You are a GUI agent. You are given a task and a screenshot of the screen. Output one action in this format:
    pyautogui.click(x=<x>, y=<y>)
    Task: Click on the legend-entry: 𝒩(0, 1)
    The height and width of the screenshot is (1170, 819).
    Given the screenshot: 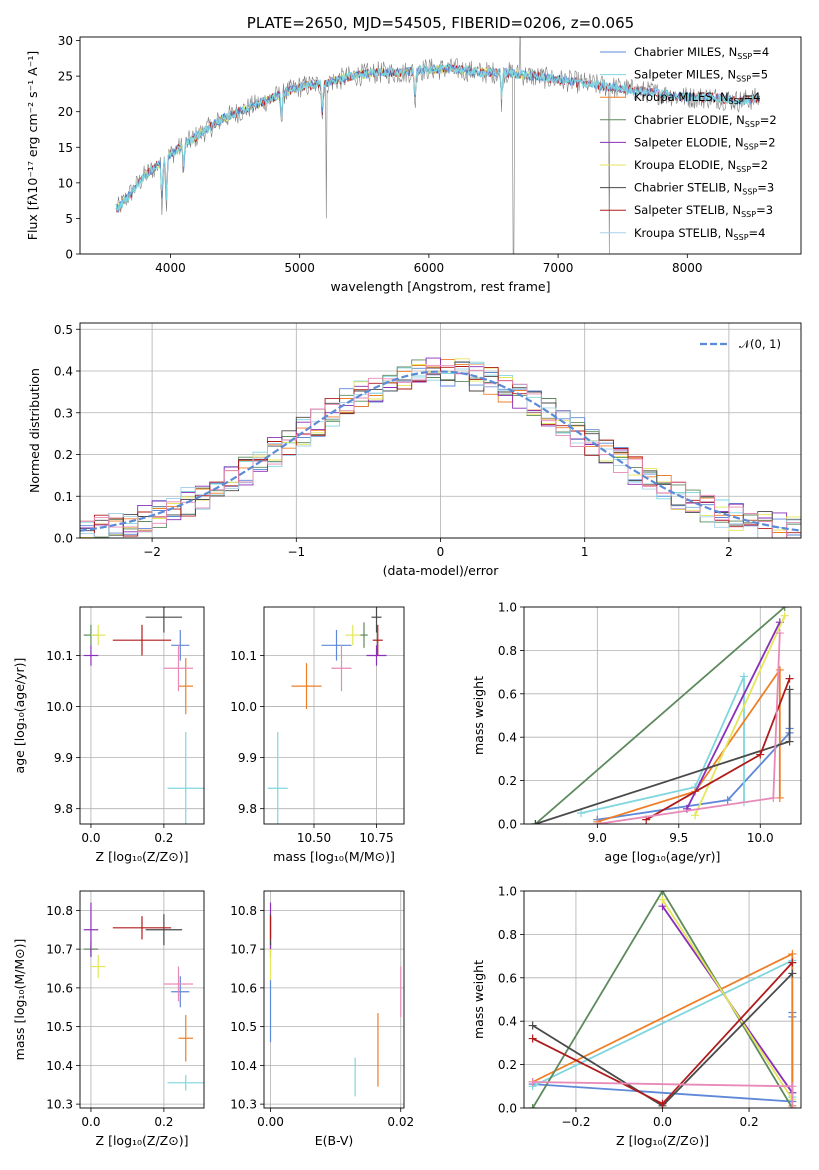 What is the action you would take?
    pyautogui.click(x=760, y=344)
    